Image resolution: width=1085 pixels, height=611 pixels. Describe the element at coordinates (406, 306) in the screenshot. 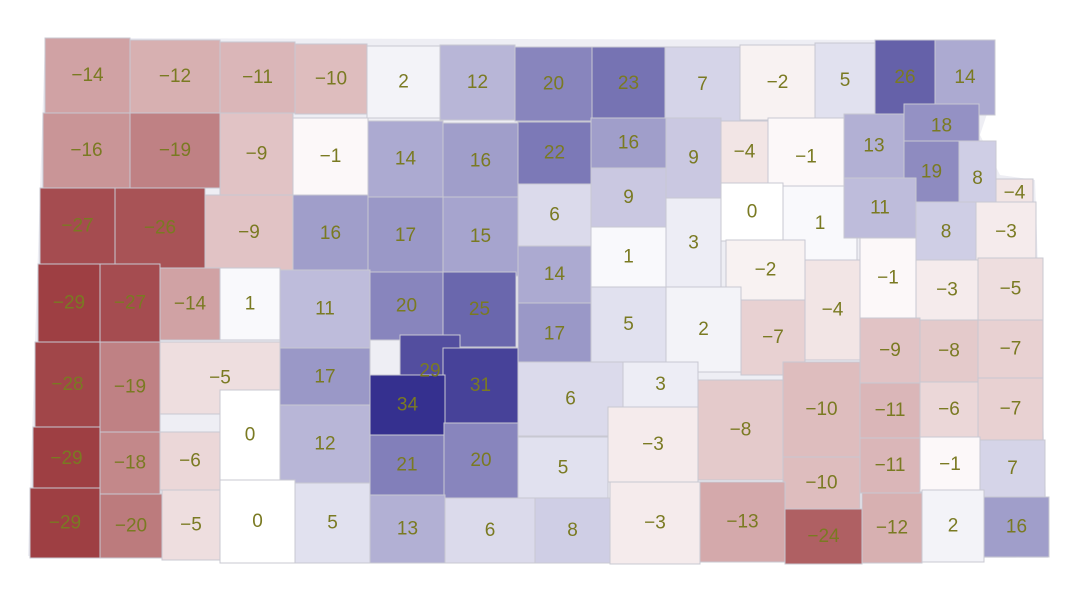

I see `county-value-label: 20` at that location.